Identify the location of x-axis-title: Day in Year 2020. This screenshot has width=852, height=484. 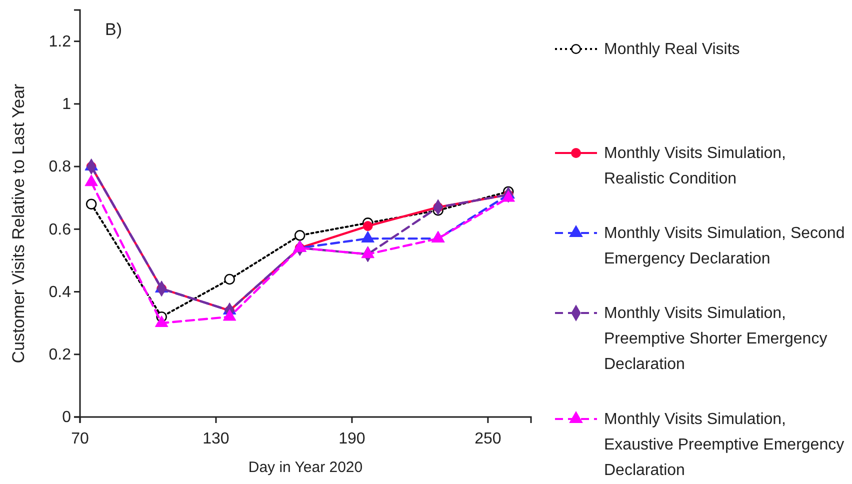
(305, 467).